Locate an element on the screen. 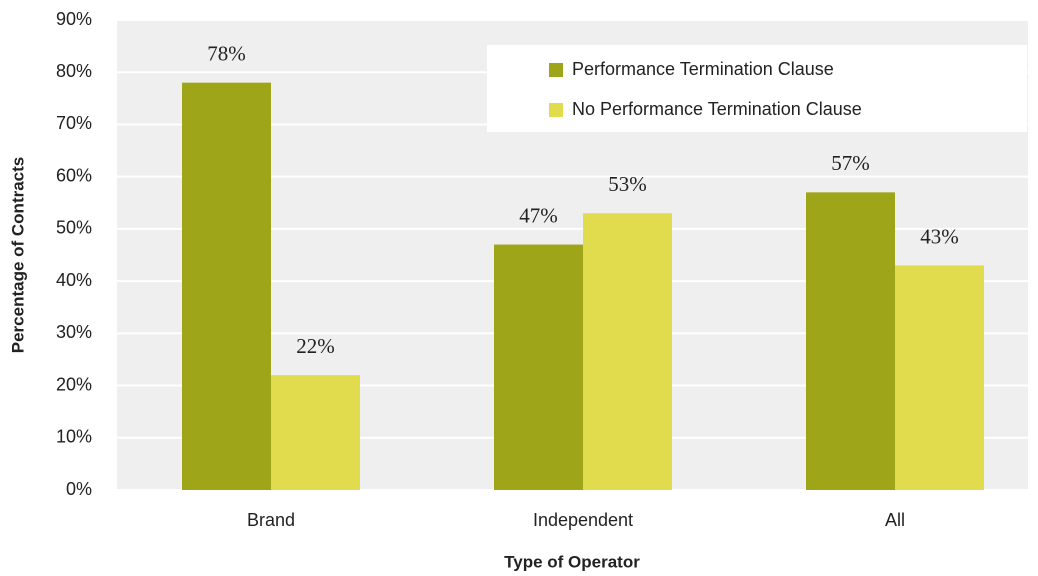  data-label: 22% is located at coordinates (315, 346).